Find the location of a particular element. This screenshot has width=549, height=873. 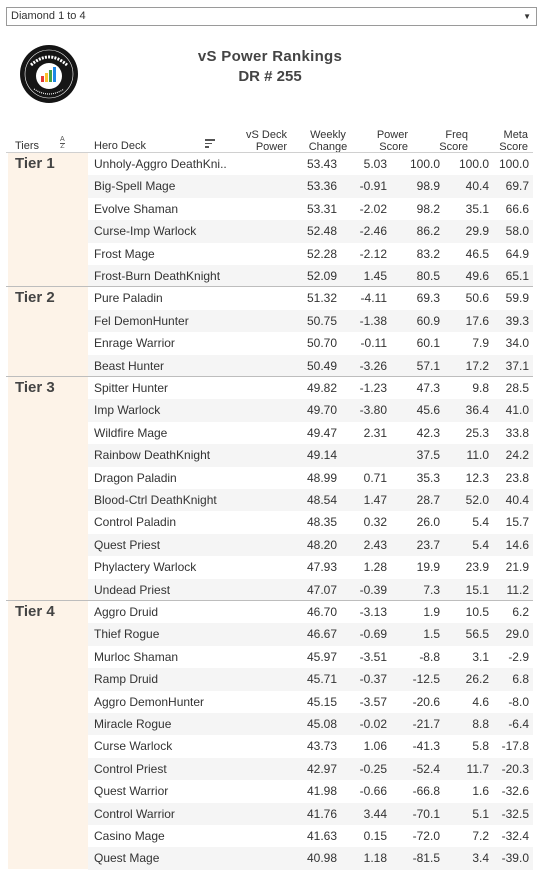

hero-deck-cell: Unholy-Aggro DeathKni.. is located at coordinates (160, 164).